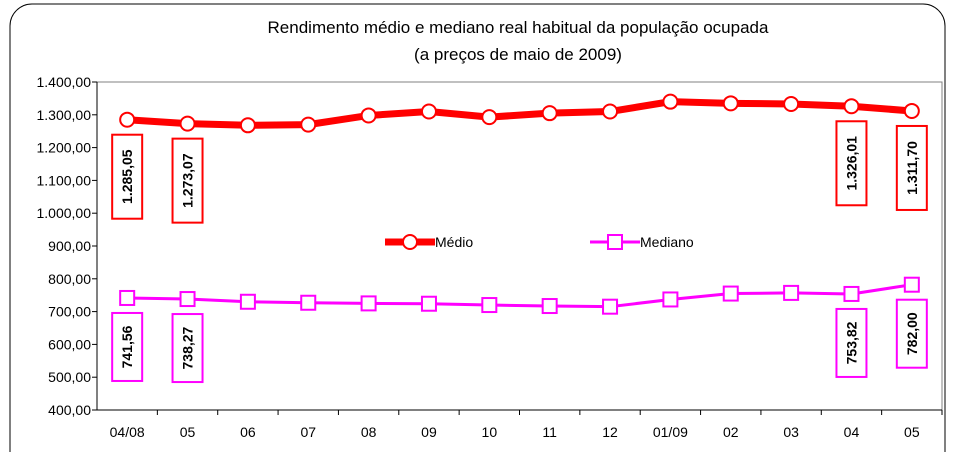 The height and width of the screenshot is (457, 953). What do you see at coordinates (791, 432) in the screenshot?
I see `x-tick-label: 03` at bounding box center [791, 432].